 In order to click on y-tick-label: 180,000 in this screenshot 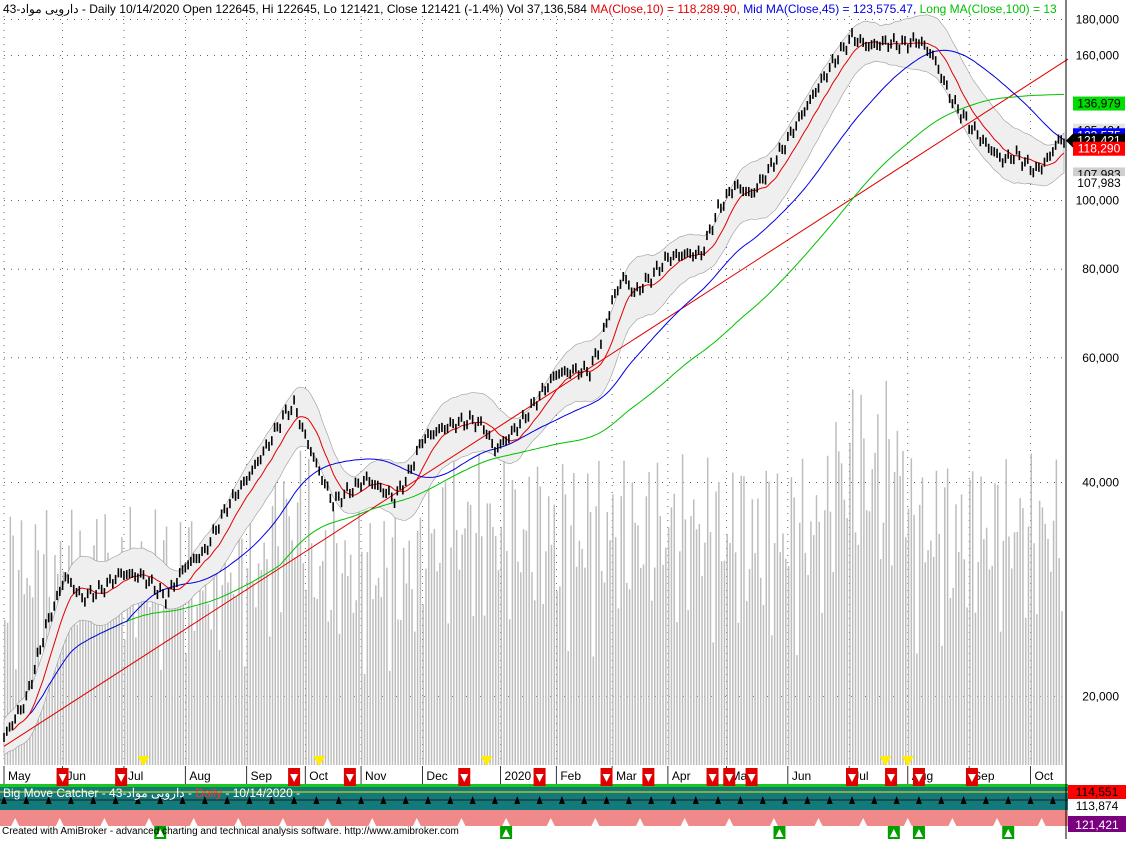, I will do `click(1098, 19)`.